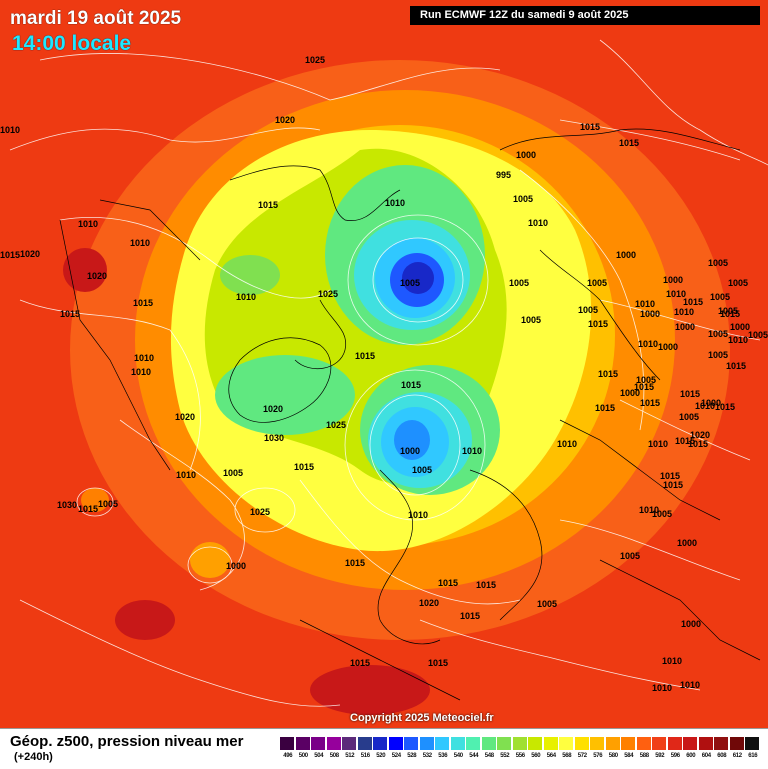  I want to click on scale-step: 580, so click(613, 748).